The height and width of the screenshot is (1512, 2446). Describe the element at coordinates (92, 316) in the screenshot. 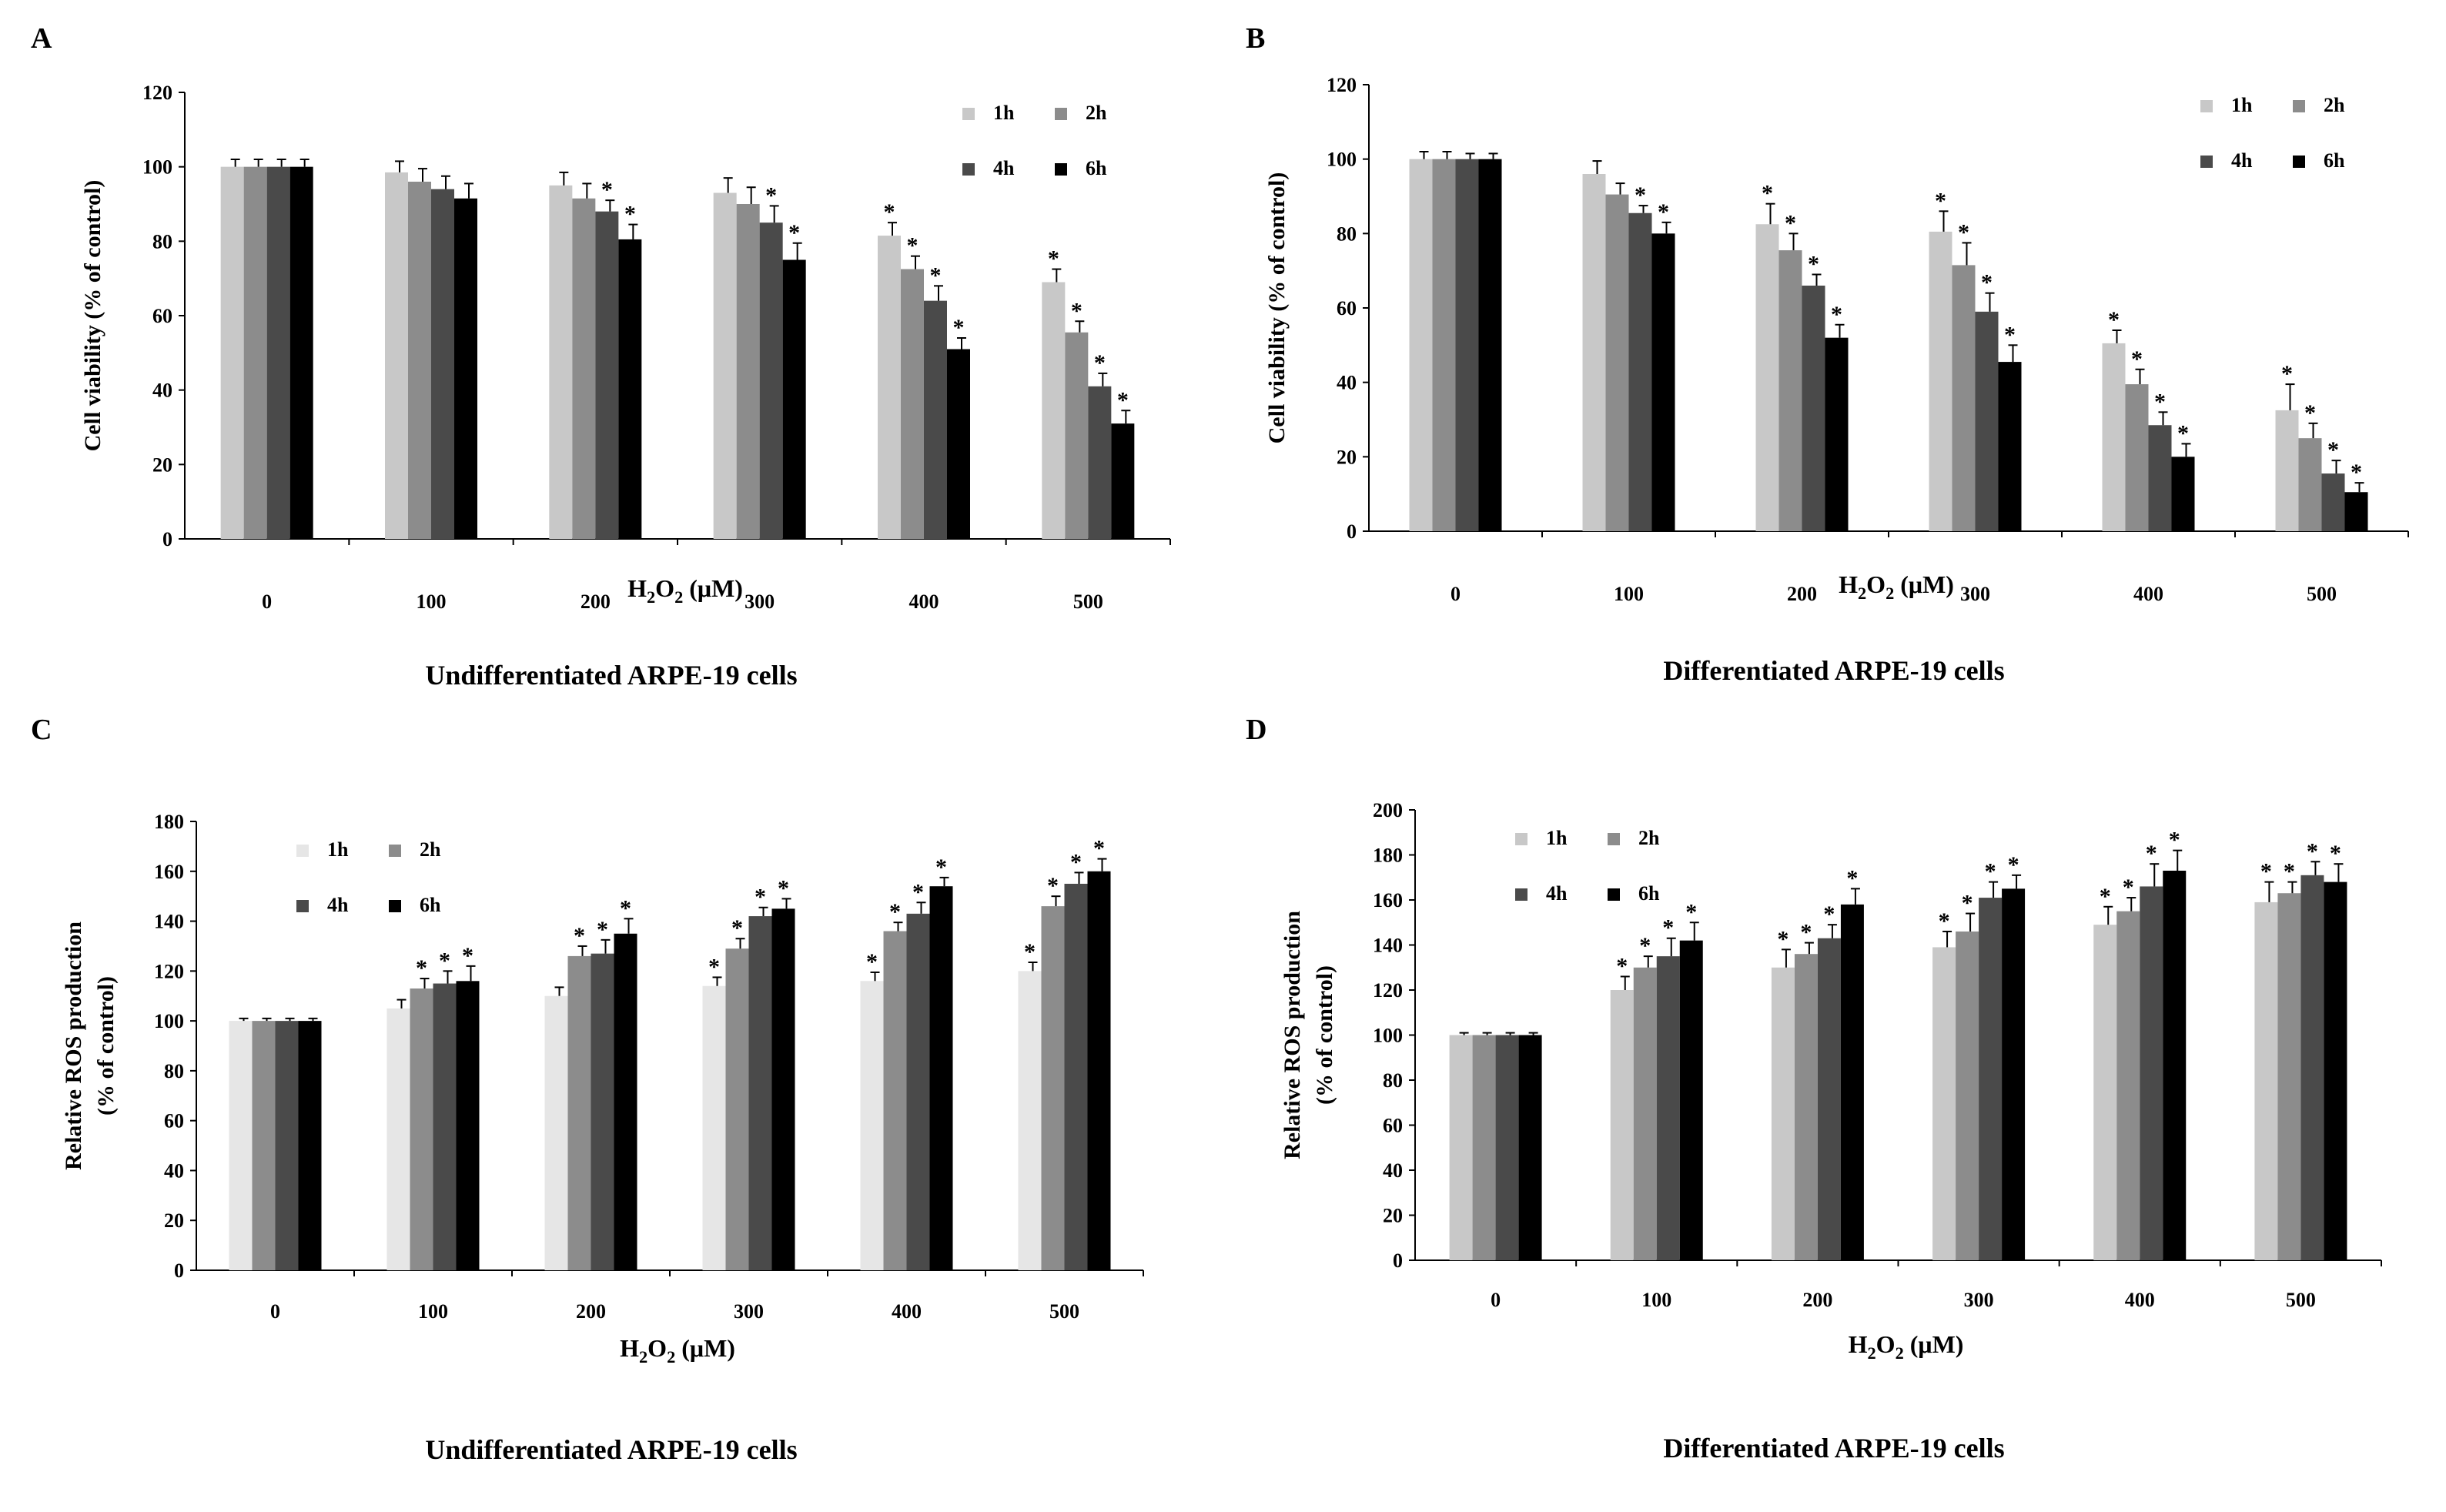

I see `y-axis-label: Cell viability (% of control)` at that location.